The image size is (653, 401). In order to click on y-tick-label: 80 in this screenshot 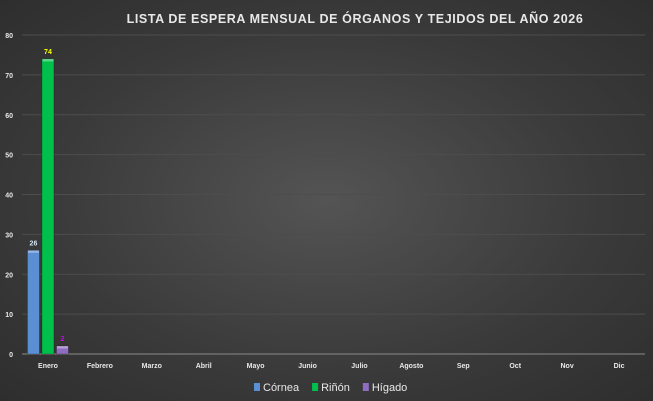, I will do `click(9, 36)`.